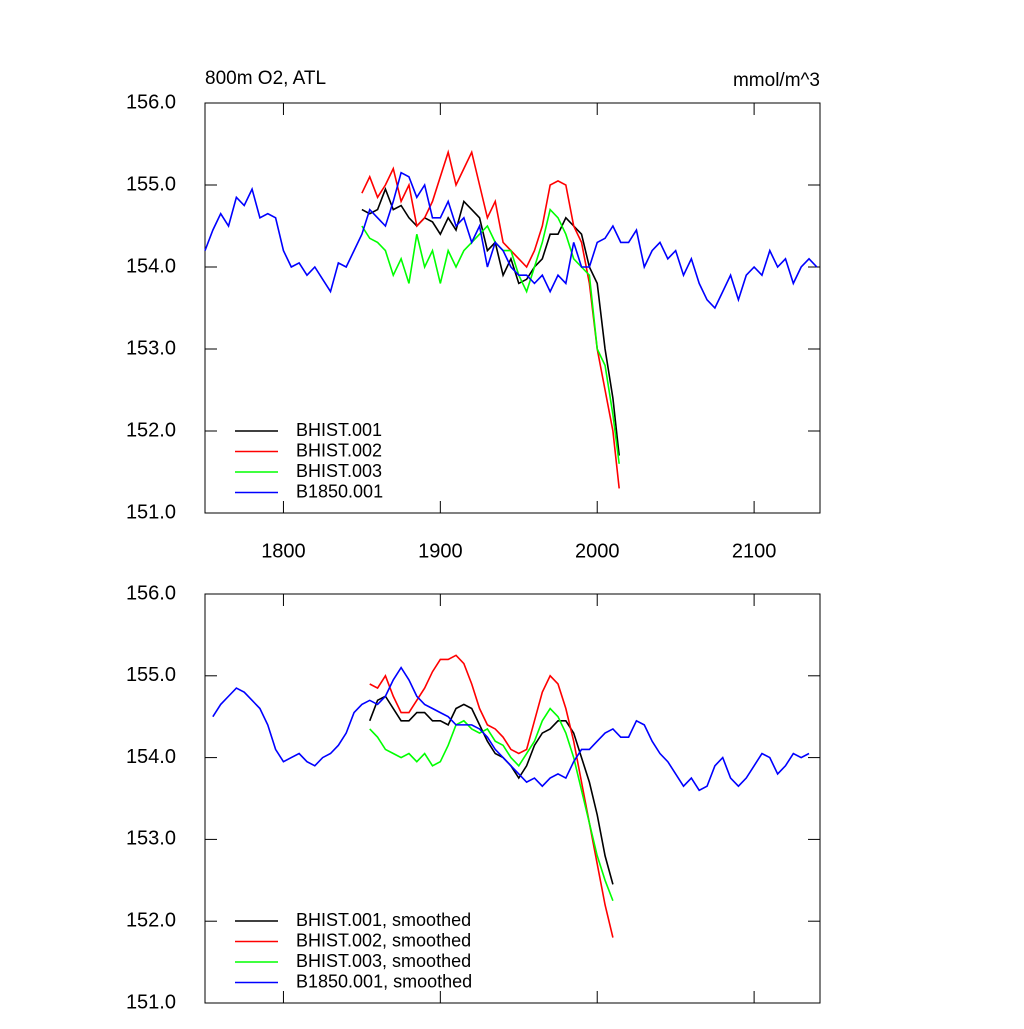 The image size is (1024, 1029). Describe the element at coordinates (339, 430) in the screenshot. I see `legend-label: BHIST.001` at that location.